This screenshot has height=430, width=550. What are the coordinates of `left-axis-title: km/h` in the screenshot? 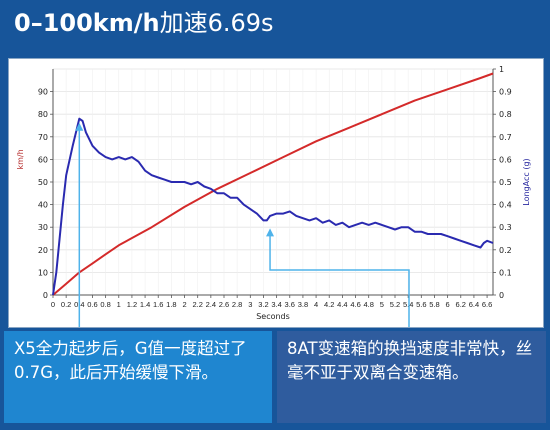 It's located at (20, 159).